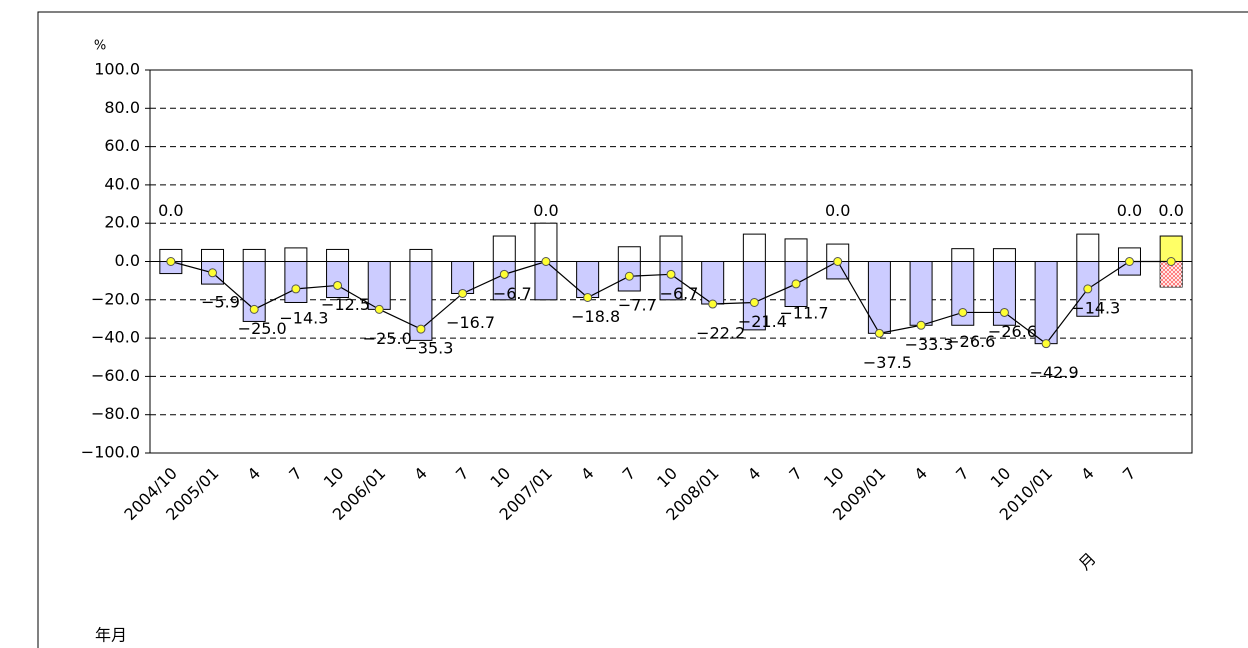 The image size is (1248, 648). I want to click on y-tick-label: −40.0, so click(115, 337).